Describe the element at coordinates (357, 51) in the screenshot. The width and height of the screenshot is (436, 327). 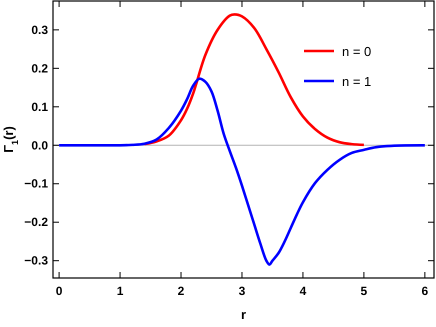
I see `legend-label: n = 0` at that location.